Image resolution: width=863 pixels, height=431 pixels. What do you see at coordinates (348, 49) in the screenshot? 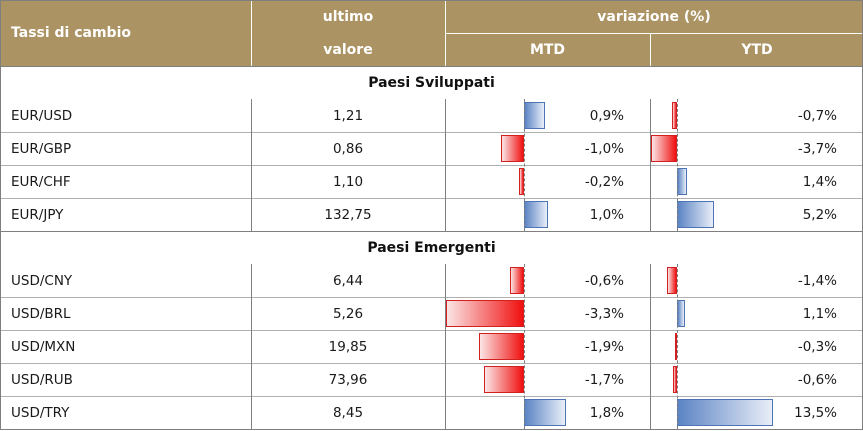
I see `header-last-value-bottom: valore` at bounding box center [348, 49].